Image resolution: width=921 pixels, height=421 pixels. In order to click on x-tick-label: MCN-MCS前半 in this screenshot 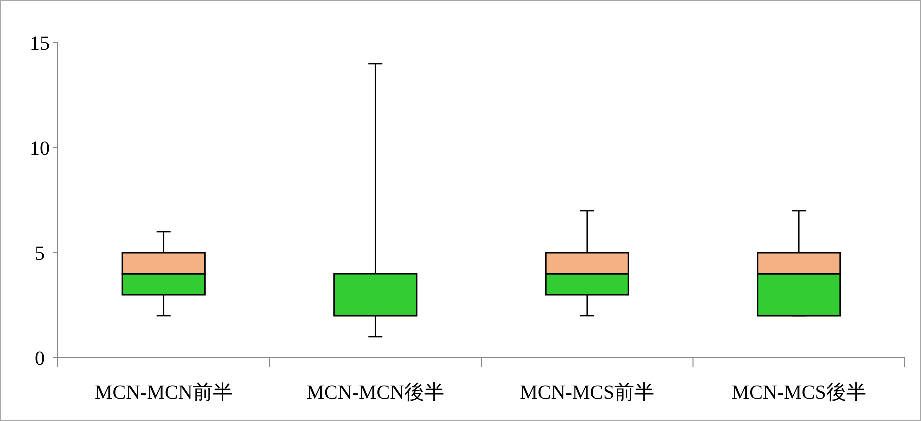, I will do `click(587, 393)`.